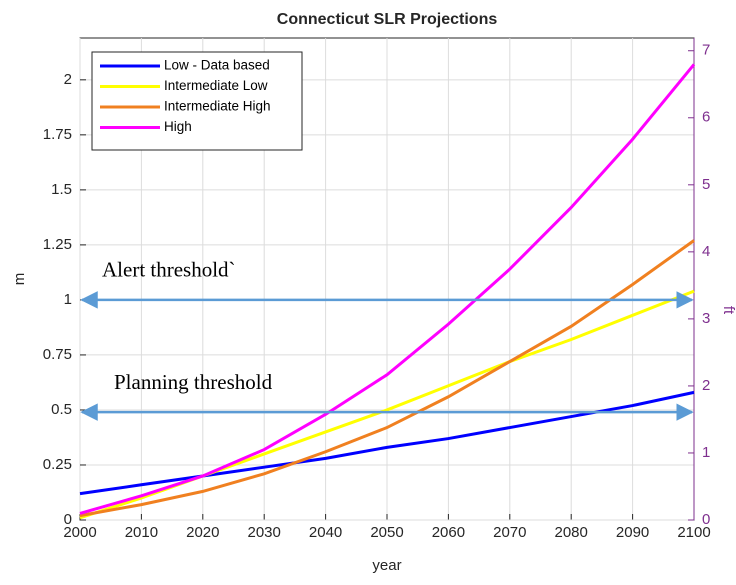  Describe the element at coordinates (217, 106) in the screenshot. I see `legend-label: Intermediate High` at that location.